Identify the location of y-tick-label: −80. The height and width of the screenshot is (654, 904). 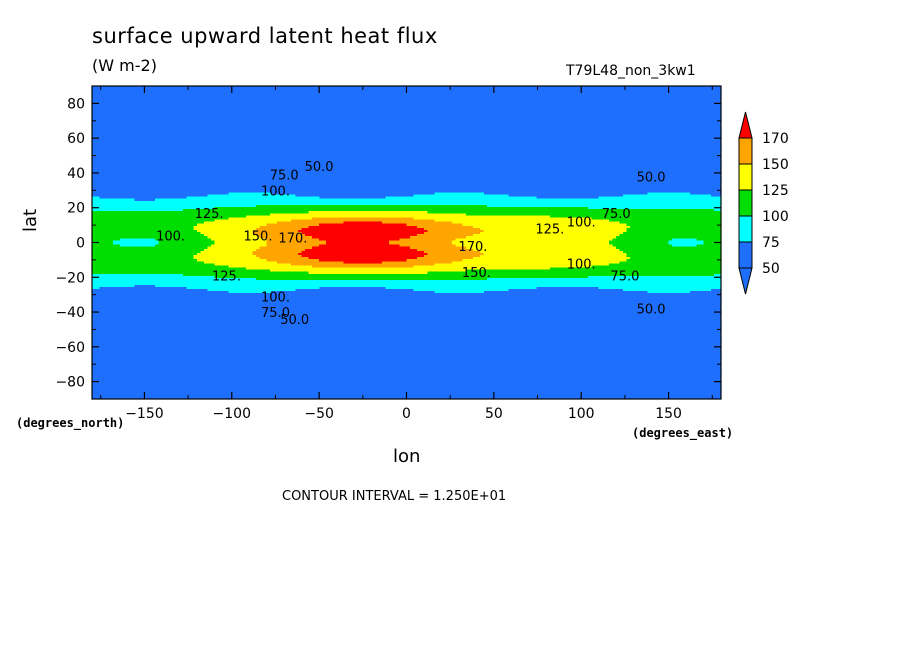
(70, 383).